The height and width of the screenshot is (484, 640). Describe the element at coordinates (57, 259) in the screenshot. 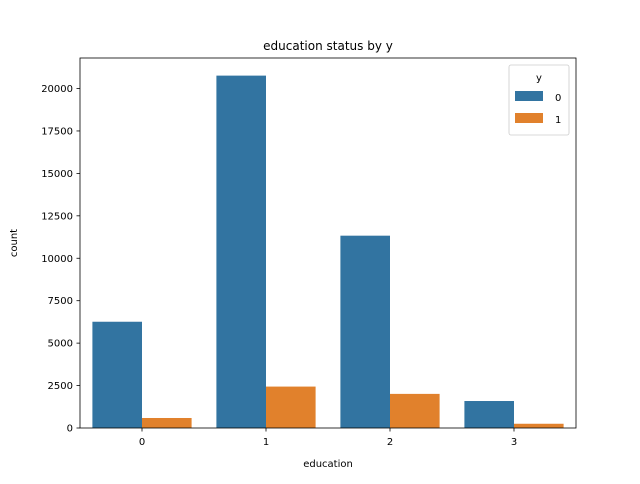

I see `y-tick-label: 10000` at that location.